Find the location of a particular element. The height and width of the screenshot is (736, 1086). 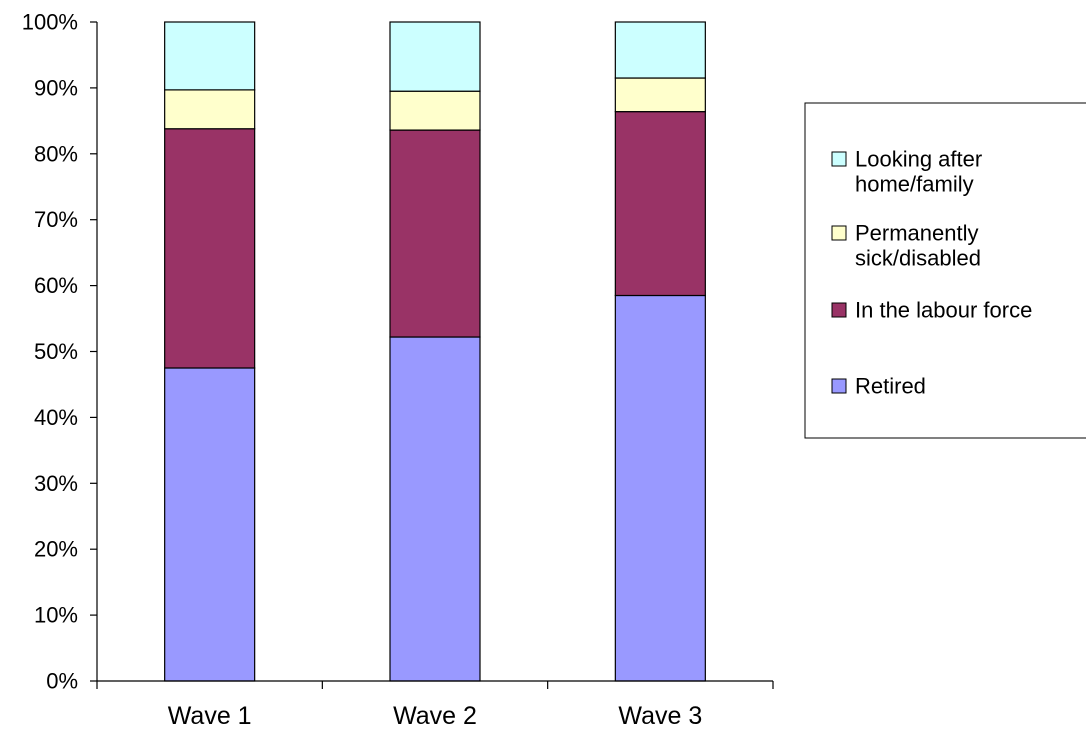

bar-segment-wave-2-in-the-labour-force is located at coordinates (435, 233).